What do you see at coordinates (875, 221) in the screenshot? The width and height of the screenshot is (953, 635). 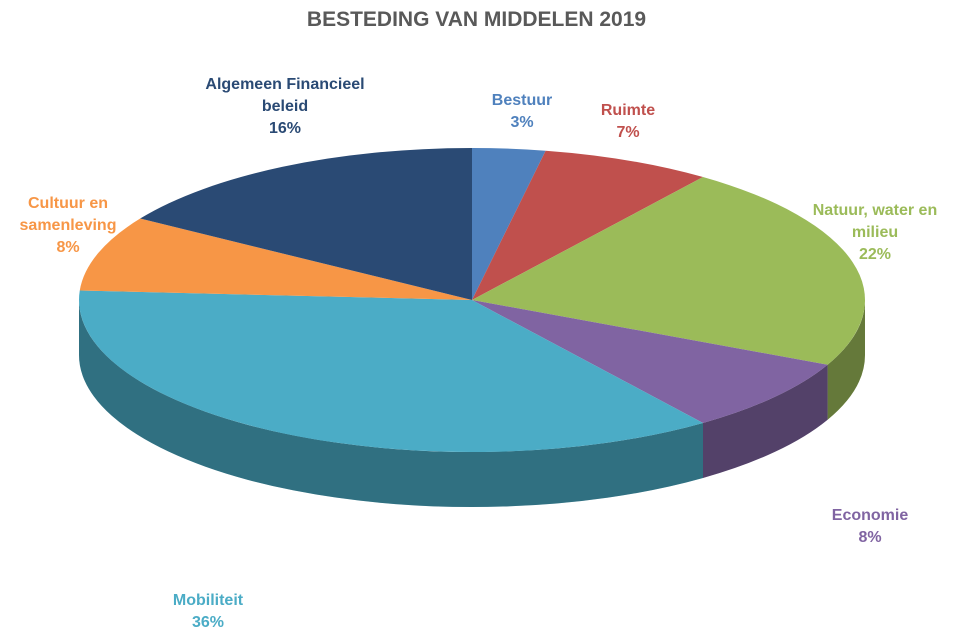 I see `category-name: Natuur, water en milieu` at bounding box center [875, 221].